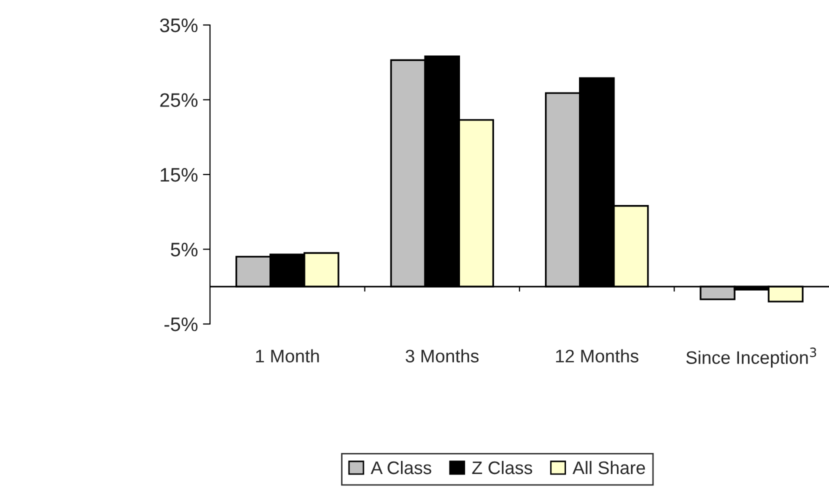 This screenshot has height=499, width=829. I want to click on y-tick-label: -5%, so click(181, 325).